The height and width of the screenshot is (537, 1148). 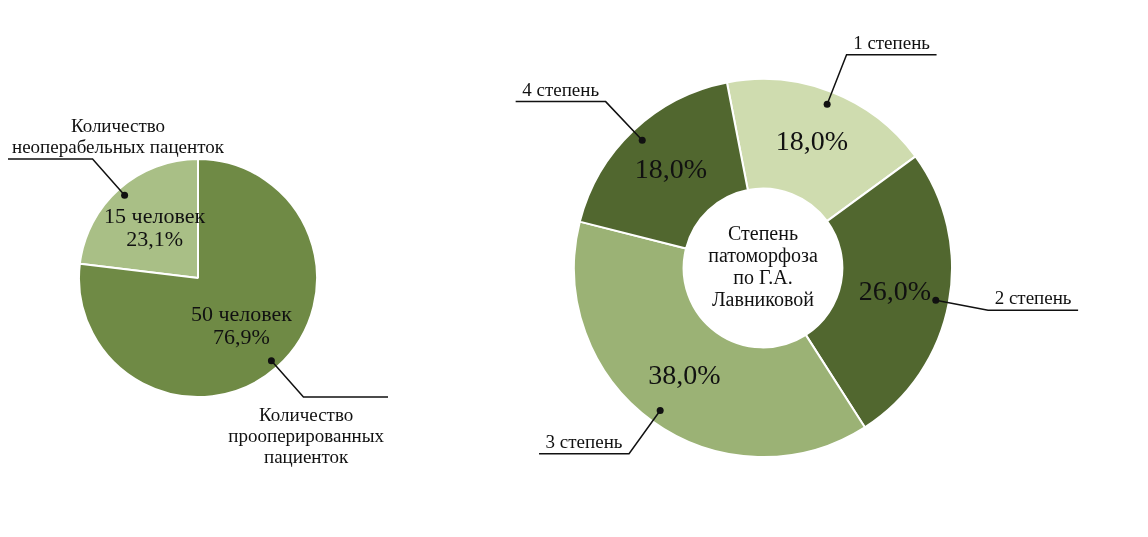 I want to click on data-label: 26,0%, so click(x=895, y=291).